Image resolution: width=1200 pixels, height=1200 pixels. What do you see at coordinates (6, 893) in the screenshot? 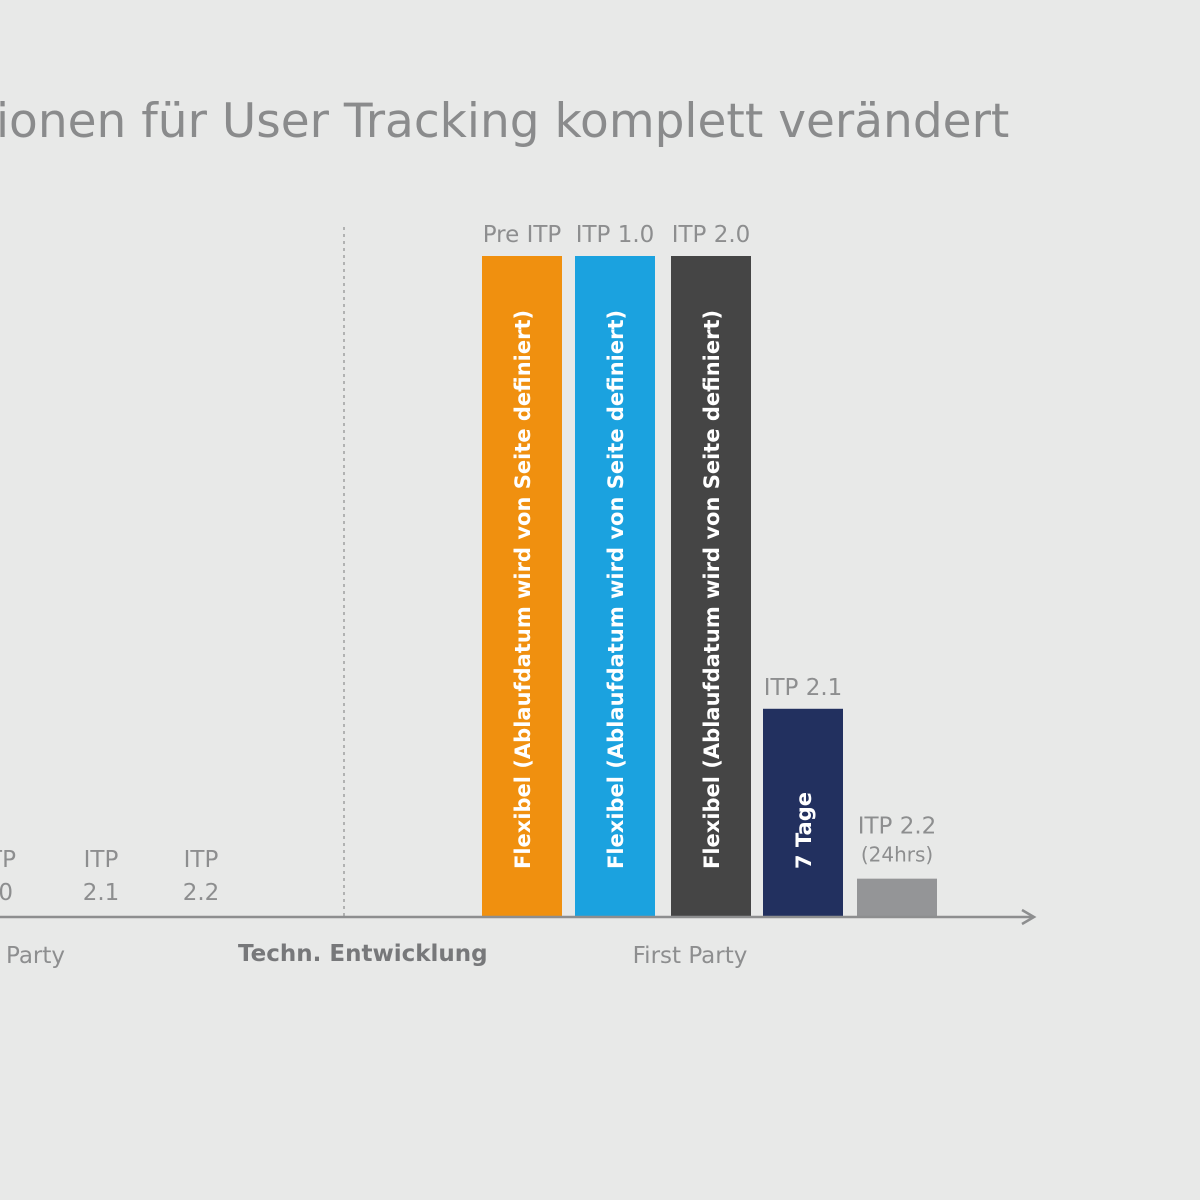
I see `third-party-label-line2: .0` at bounding box center [6, 893].